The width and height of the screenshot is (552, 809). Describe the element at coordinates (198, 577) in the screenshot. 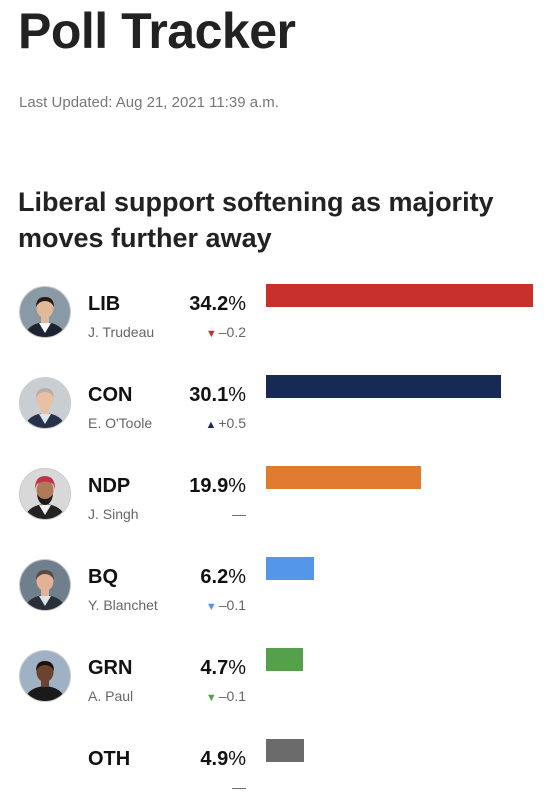

I see `vote-percentage: 6.2%` at that location.